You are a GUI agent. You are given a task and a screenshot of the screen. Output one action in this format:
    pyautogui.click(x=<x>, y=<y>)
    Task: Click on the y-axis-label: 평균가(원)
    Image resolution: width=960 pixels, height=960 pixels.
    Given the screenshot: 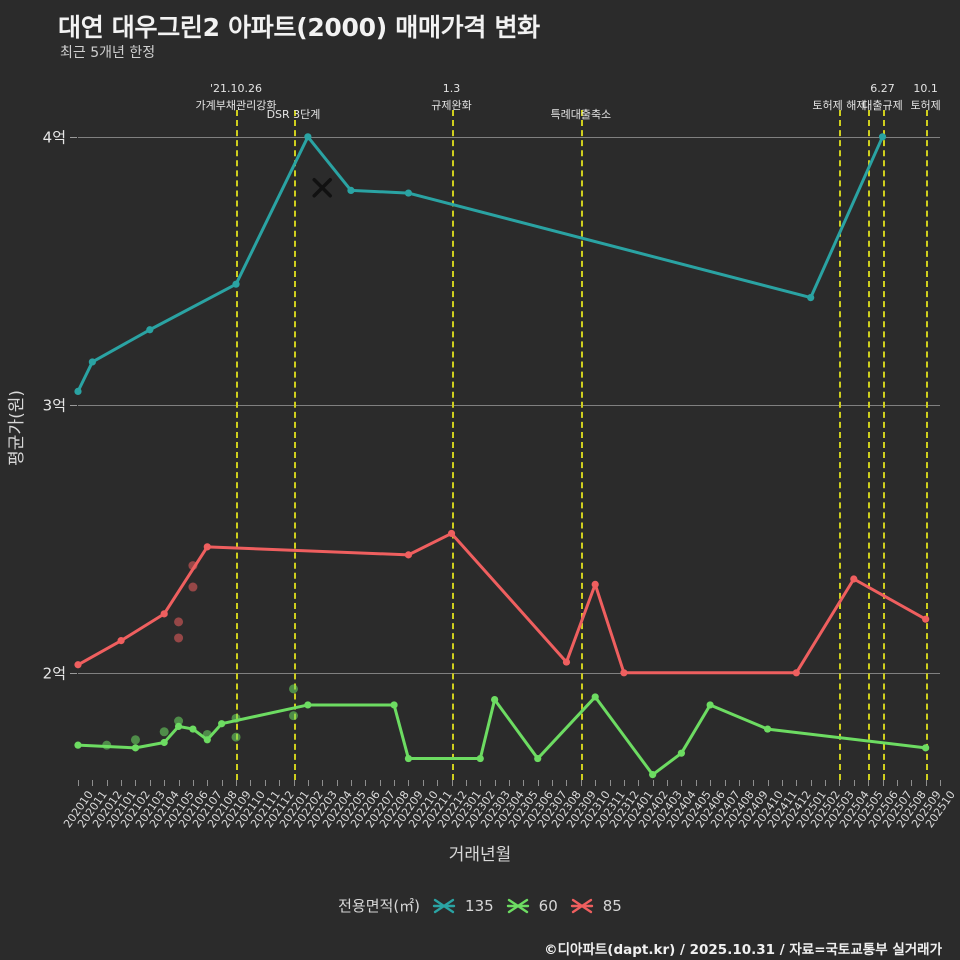 What is the action you would take?
    pyautogui.click(x=17, y=428)
    